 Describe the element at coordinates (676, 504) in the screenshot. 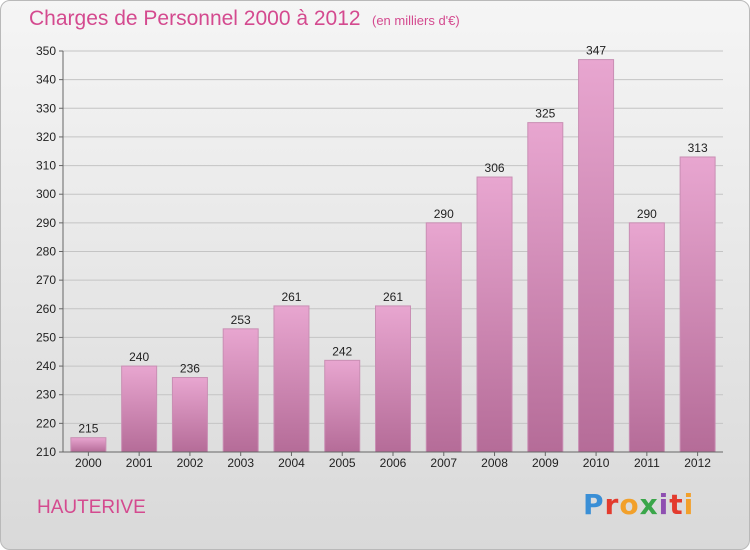

I see `logo-letter: t` at that location.